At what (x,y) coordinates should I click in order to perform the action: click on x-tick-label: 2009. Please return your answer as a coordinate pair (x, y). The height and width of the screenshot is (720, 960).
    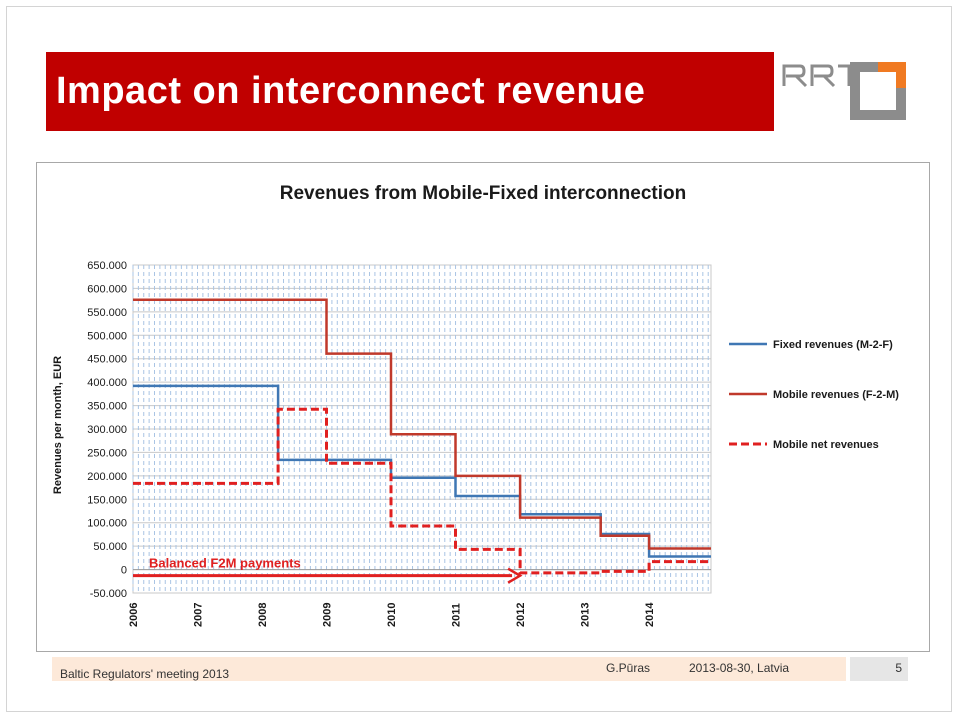
    Looking at the image, I should click on (328, 615).